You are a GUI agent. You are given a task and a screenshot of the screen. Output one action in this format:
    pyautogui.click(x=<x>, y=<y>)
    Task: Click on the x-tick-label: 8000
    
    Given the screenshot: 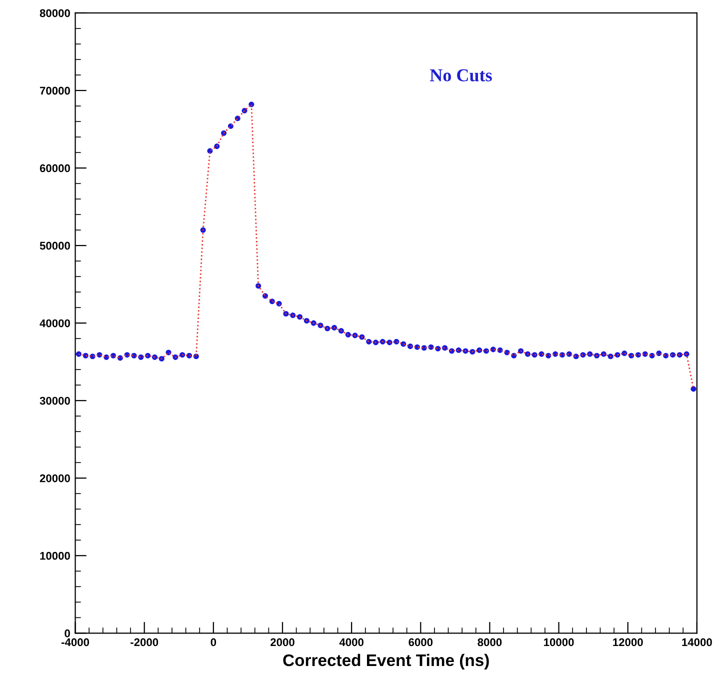 What is the action you would take?
    pyautogui.click(x=490, y=642)
    